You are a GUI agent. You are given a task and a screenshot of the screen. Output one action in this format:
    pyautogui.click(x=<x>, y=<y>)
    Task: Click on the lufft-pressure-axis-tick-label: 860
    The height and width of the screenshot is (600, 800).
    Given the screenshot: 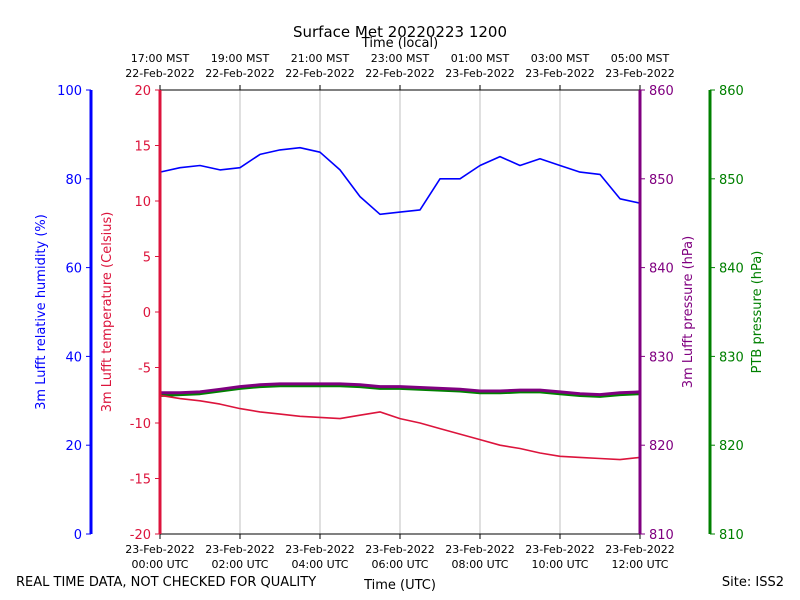 What is the action you would take?
    pyautogui.click(x=661, y=91)
    